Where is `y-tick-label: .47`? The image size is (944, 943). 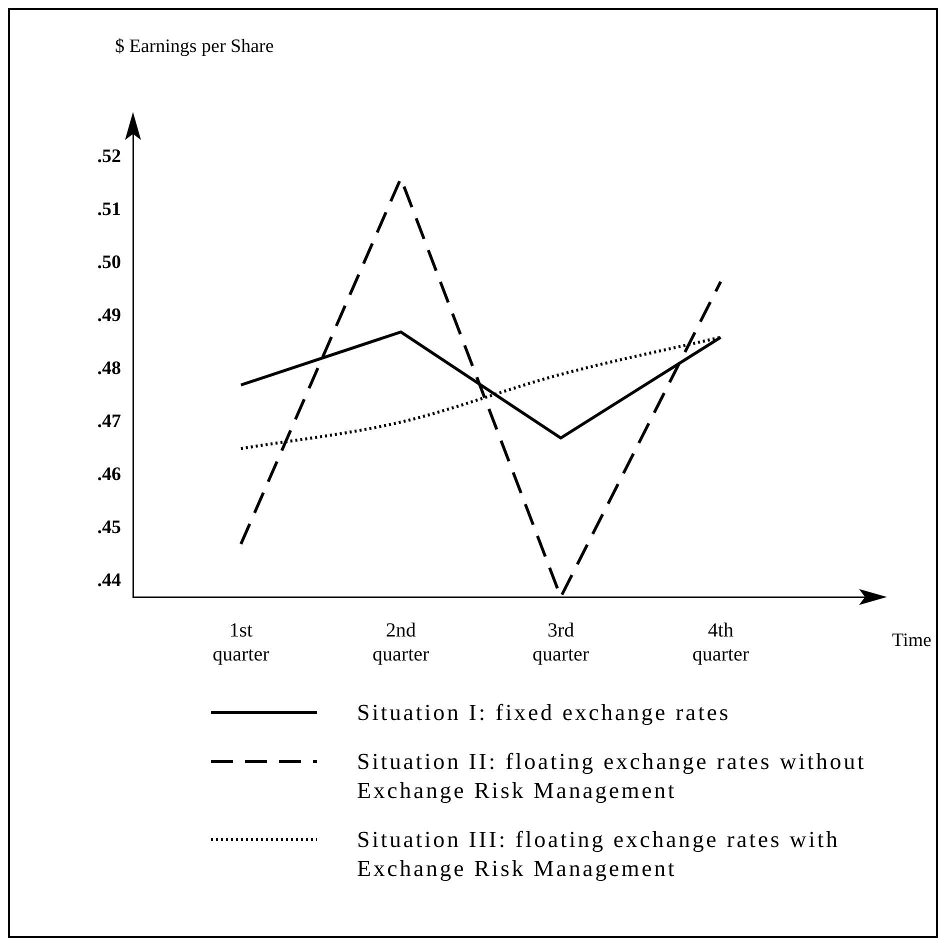 y-tick-label: .47 is located at coordinates (109, 421).